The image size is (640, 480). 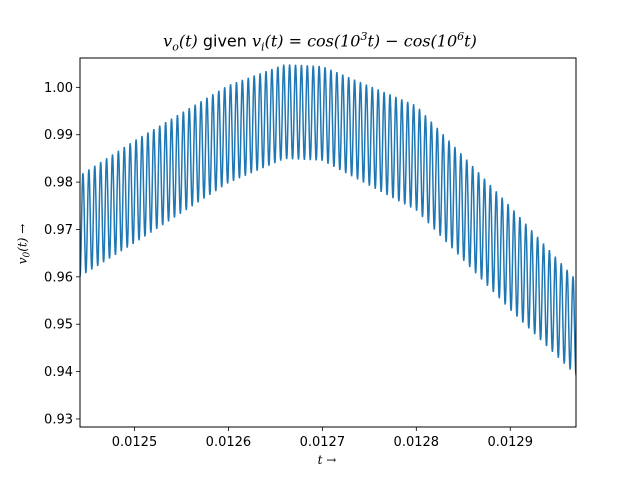 I want to click on y-tick-label: 0.96, so click(x=58, y=277).